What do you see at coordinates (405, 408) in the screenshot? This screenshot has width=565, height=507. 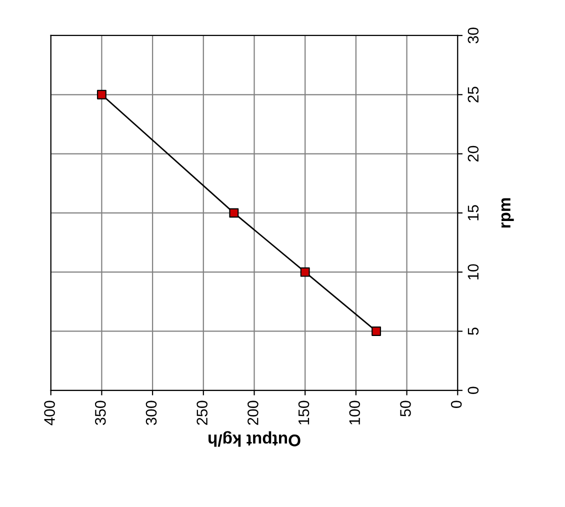 I see `x-tick-label: 50` at bounding box center [405, 408].